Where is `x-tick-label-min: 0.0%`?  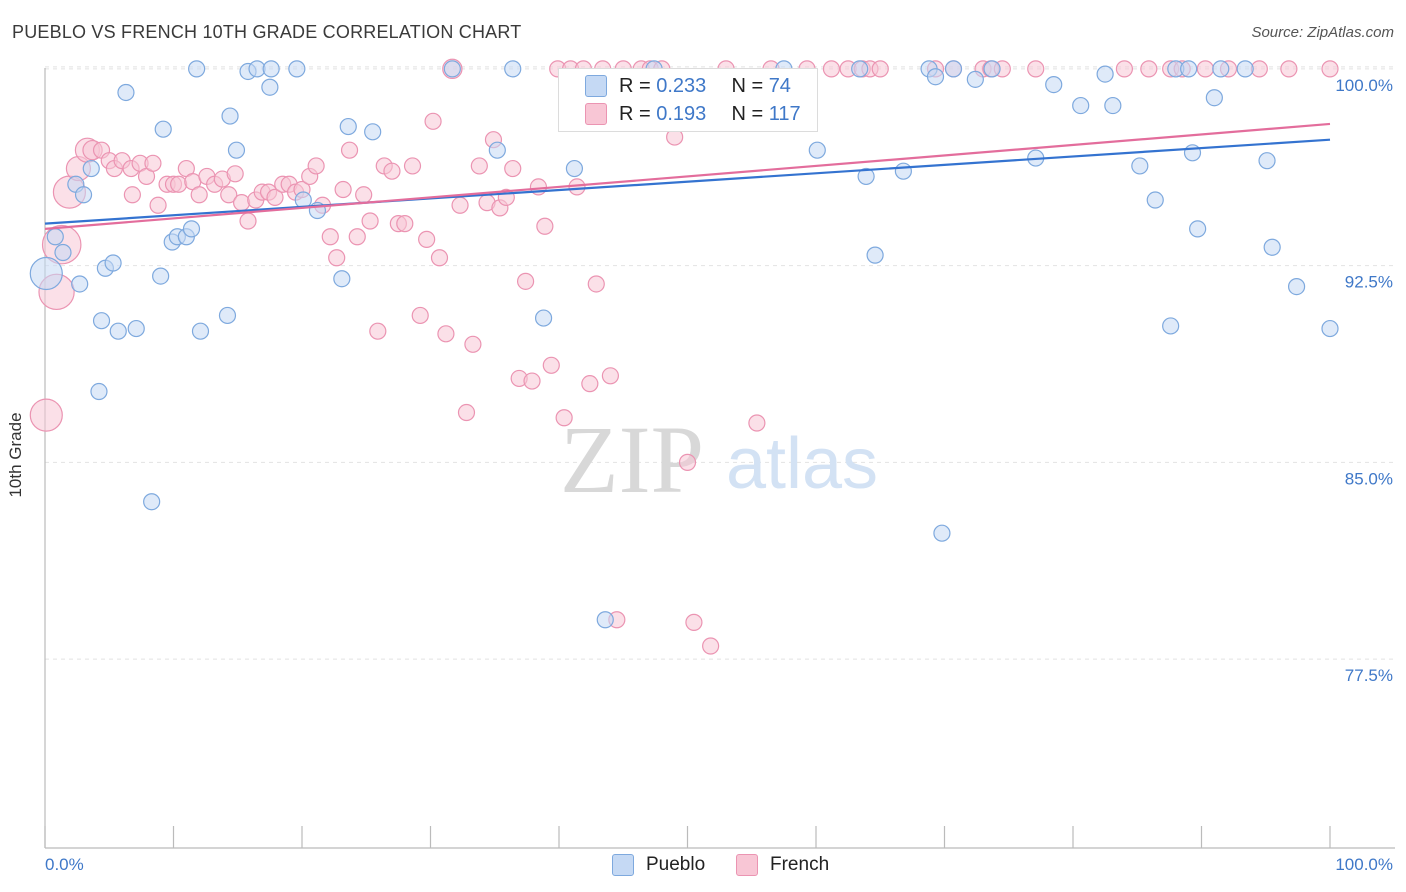
x-tick-label-min: 0.0% is located at coordinates (64, 864).